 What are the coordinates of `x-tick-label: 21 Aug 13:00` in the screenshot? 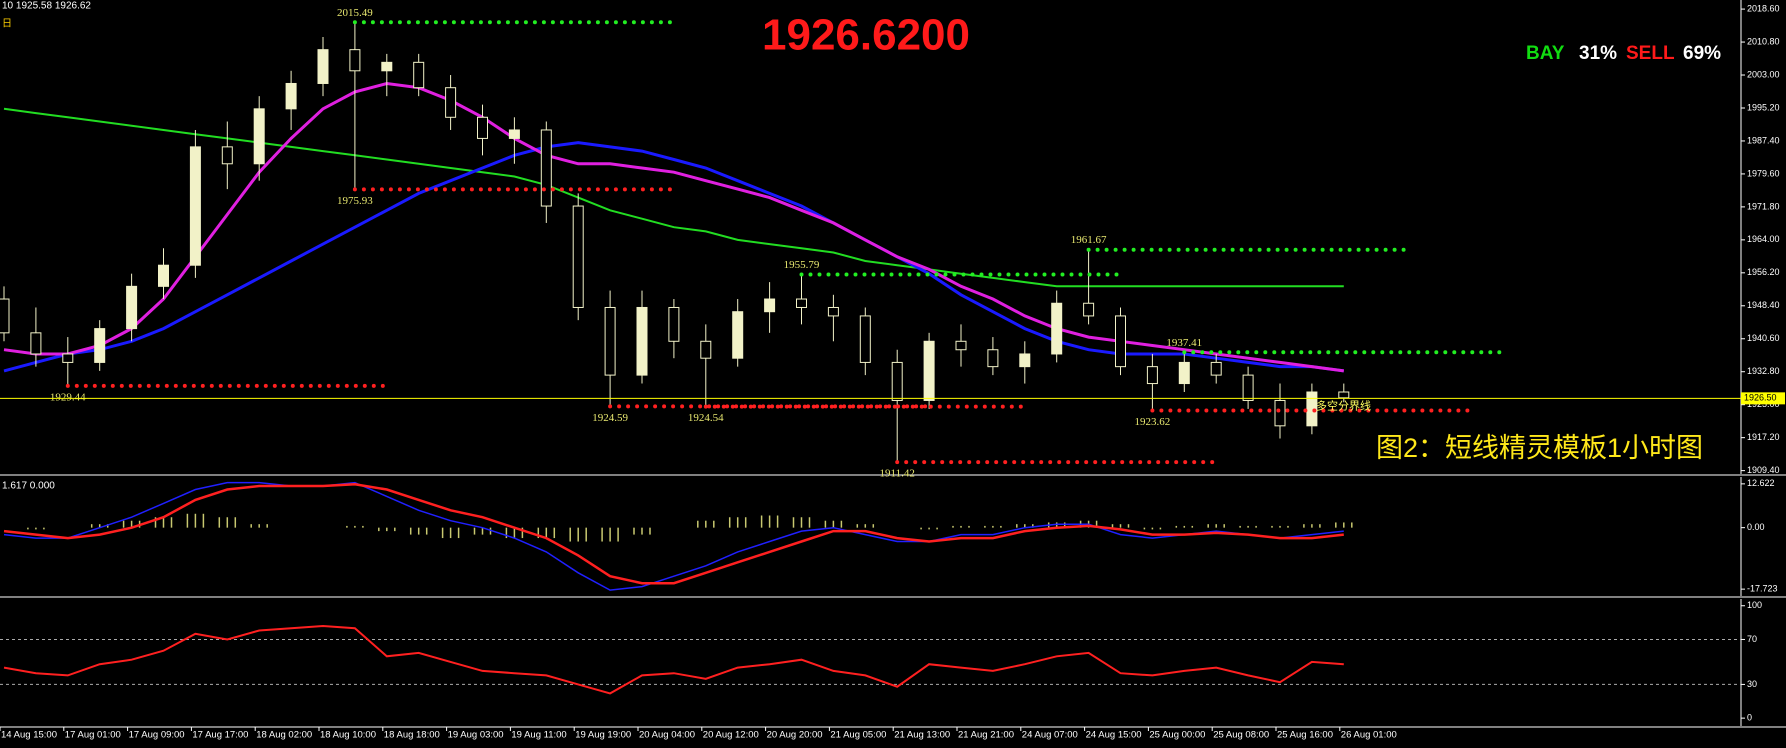 It's located at (922, 735).